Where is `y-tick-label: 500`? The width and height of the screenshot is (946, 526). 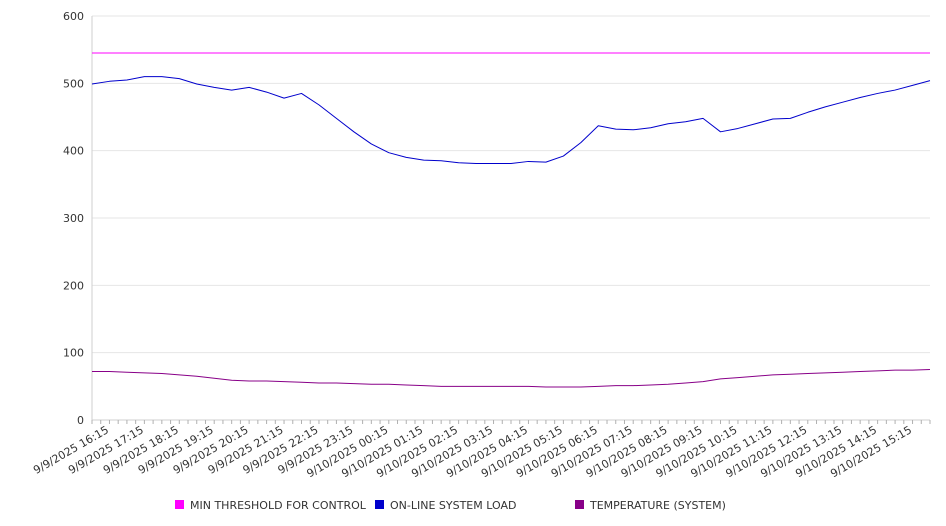
y-tick-label: 500 is located at coordinates (73, 83).